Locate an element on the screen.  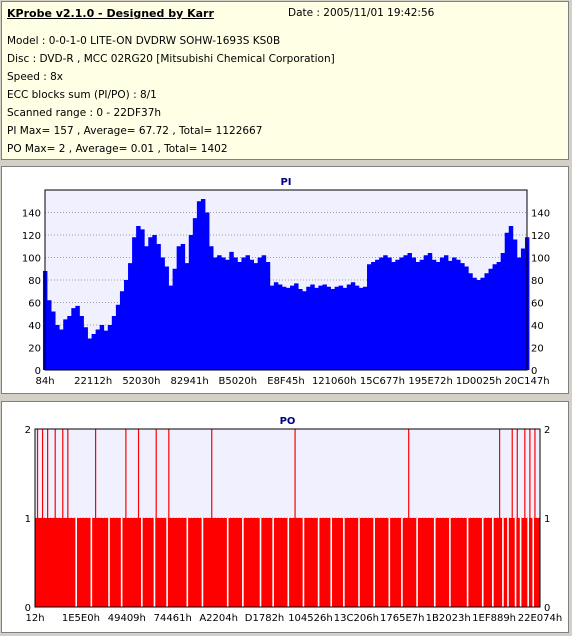
speed-line: Speed : 8x is located at coordinates (35, 77).